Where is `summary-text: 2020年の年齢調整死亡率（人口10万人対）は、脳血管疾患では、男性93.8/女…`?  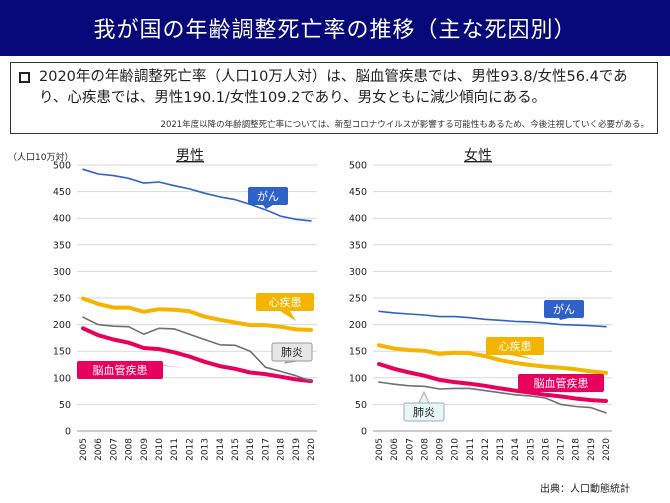 summary-text: 2020年の年齢調整死亡率（人口10万人対）は、脳血管疾患では、男性93.8/女… is located at coordinates (333, 87).